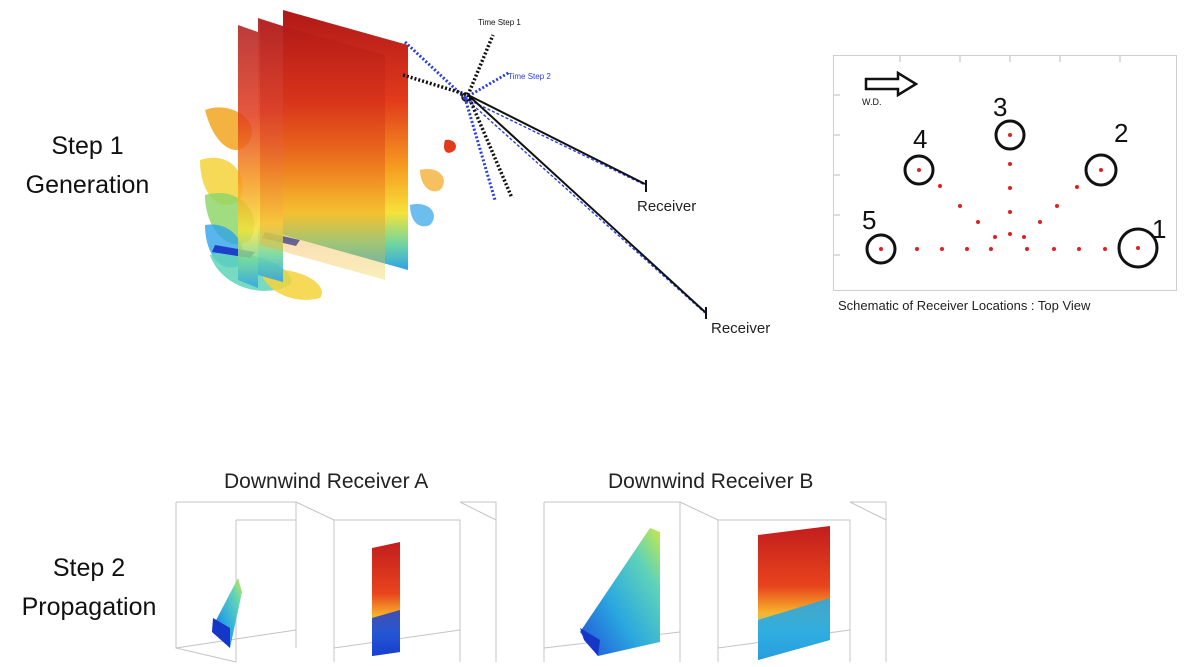 The width and height of the screenshot is (1188, 667). What do you see at coordinates (326, 481) in the screenshot?
I see `receiver-a-title: Downwind Receiver A` at bounding box center [326, 481].